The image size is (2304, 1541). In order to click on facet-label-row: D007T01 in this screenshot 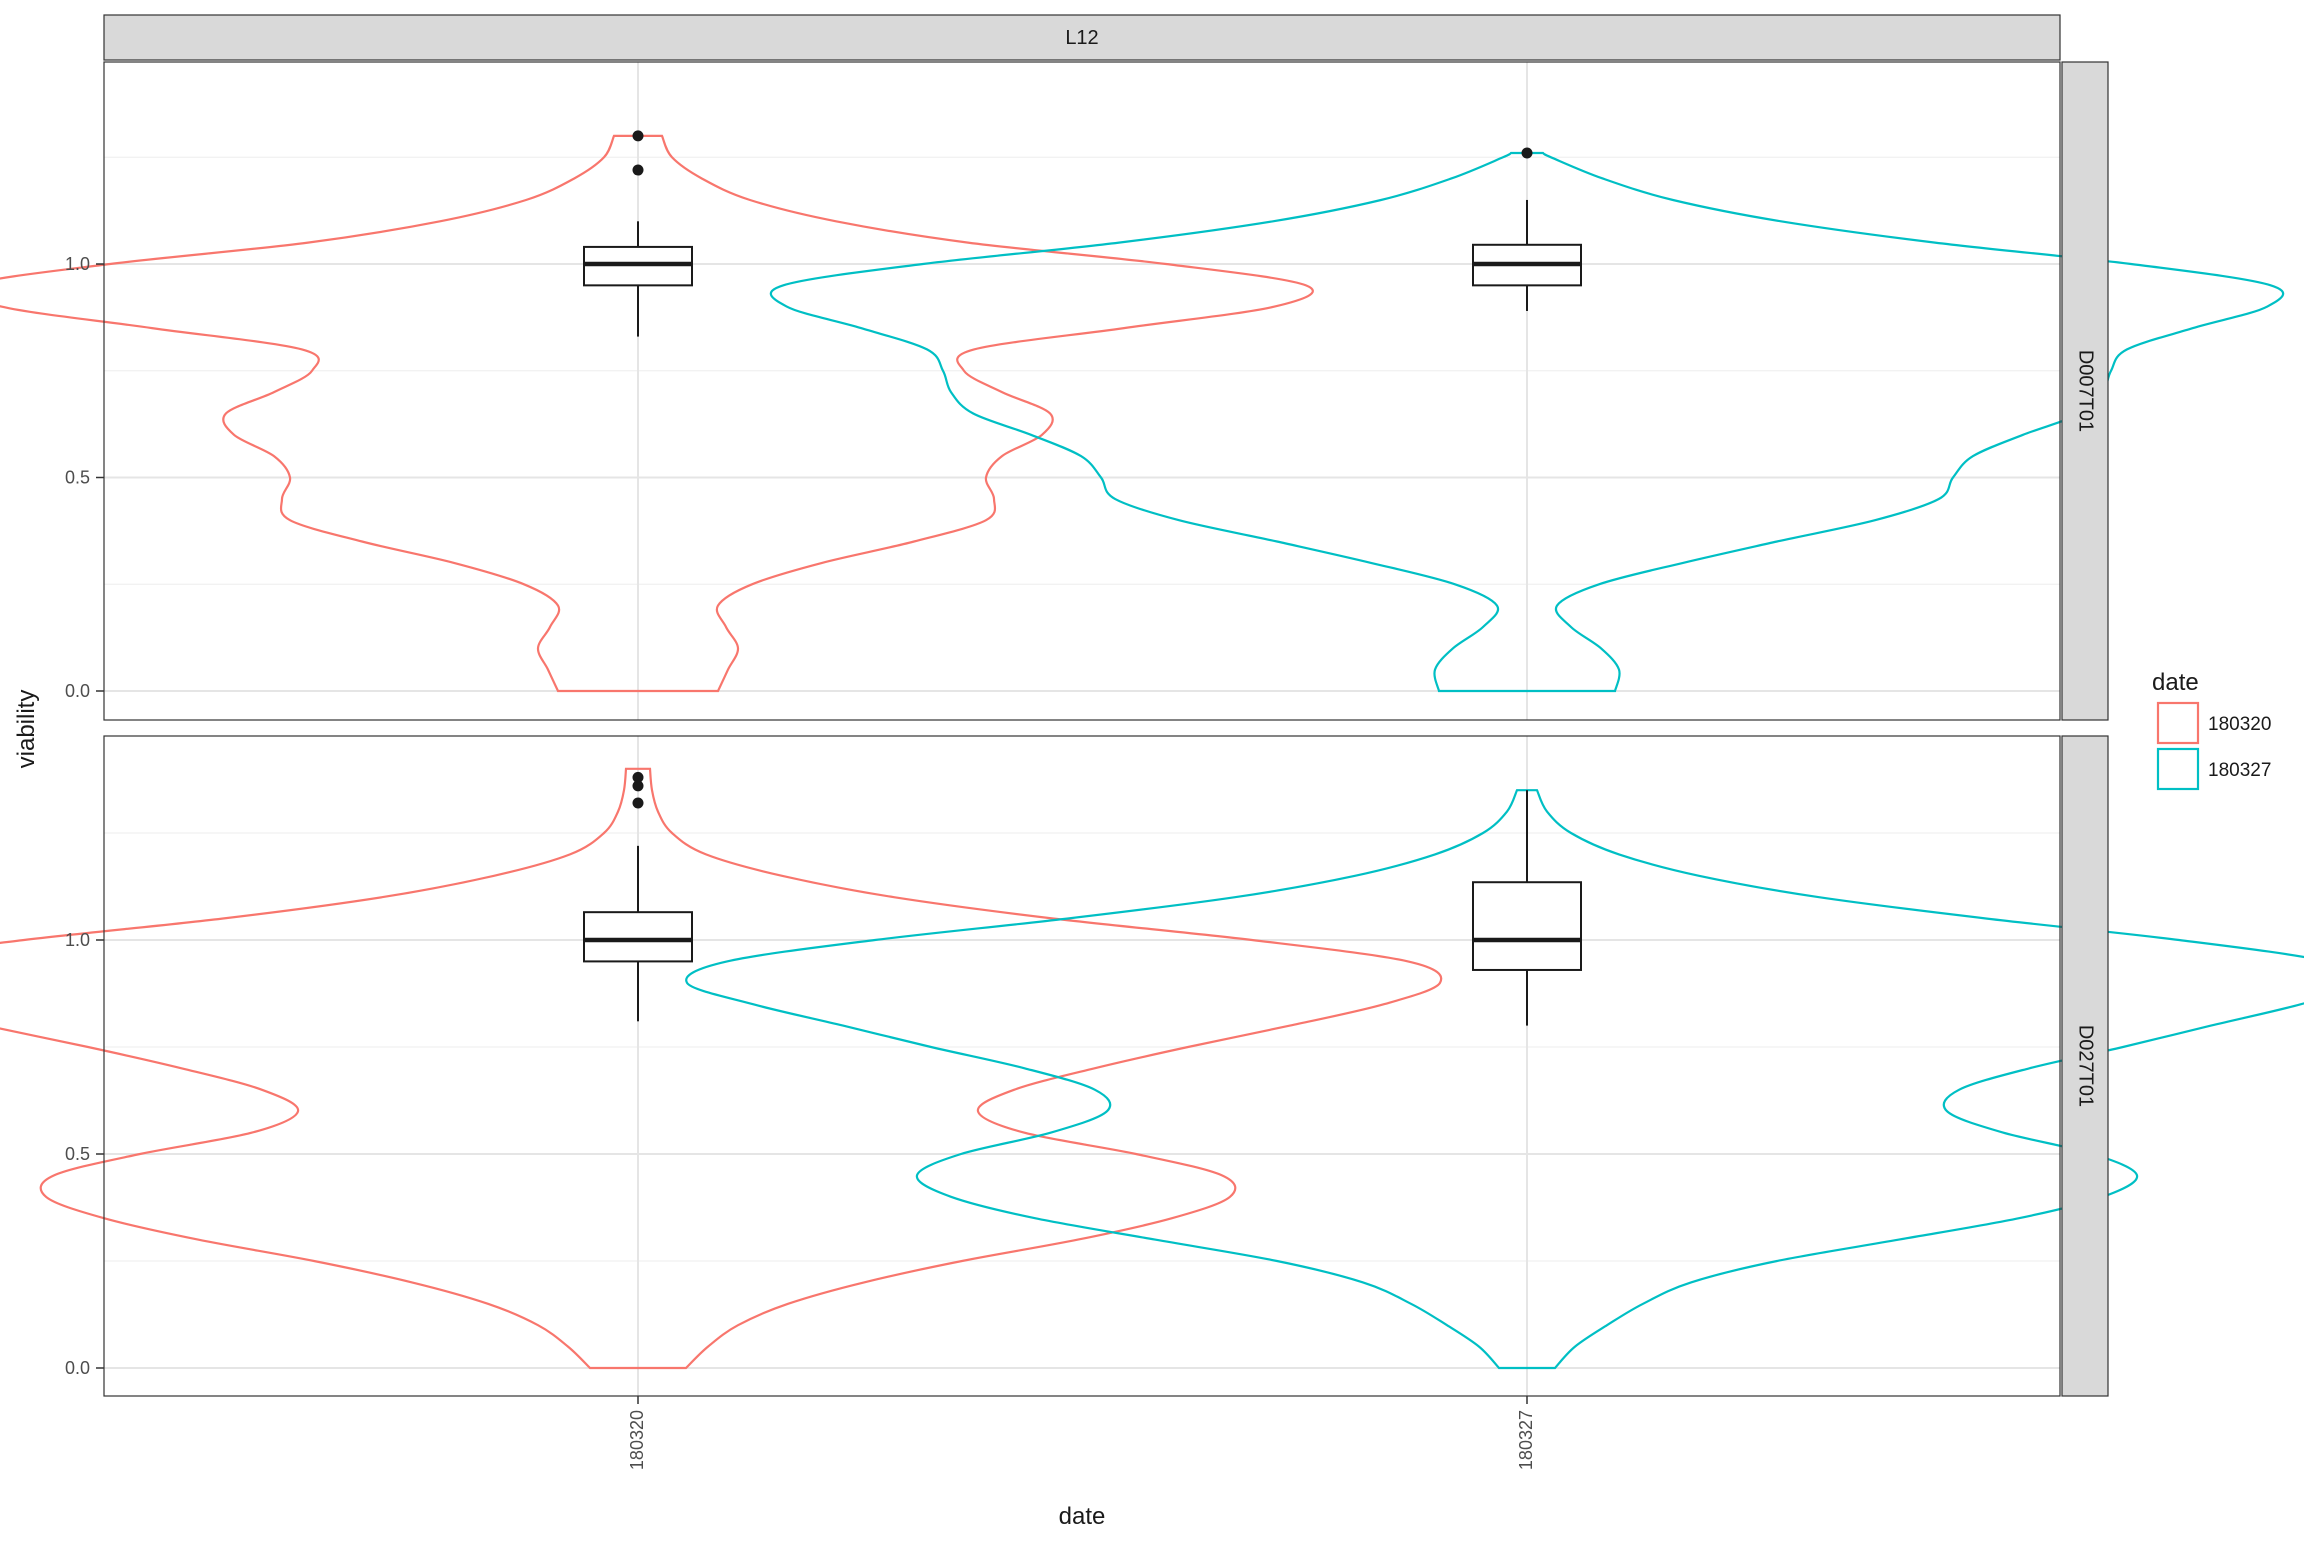, I will do `click(2086, 391)`.